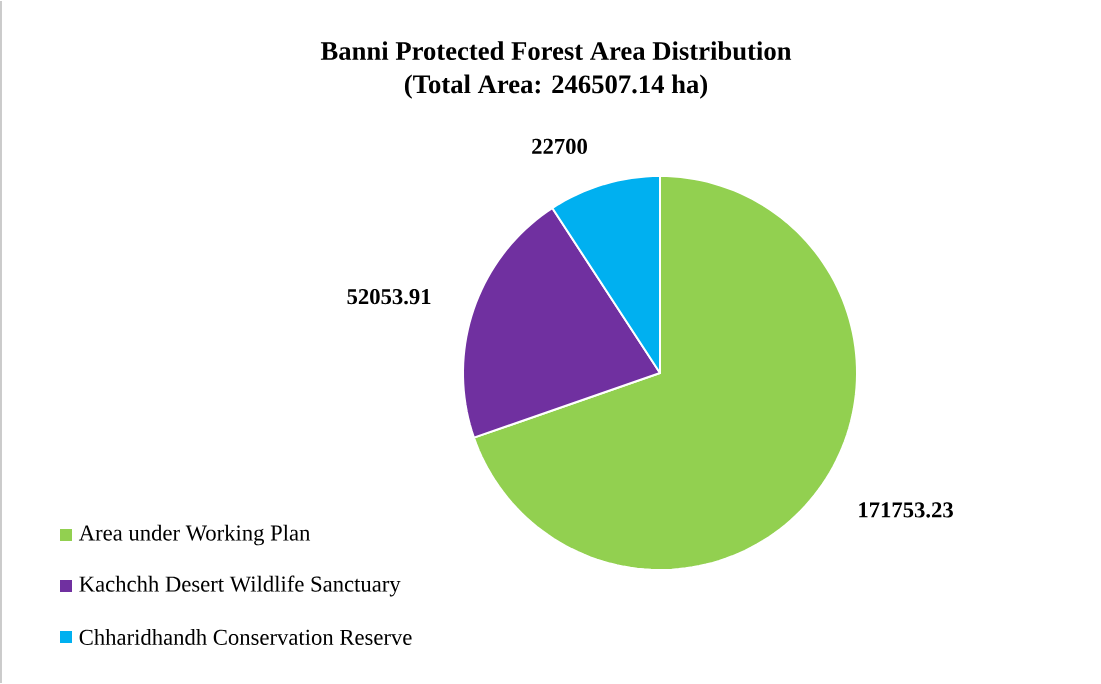  What do you see at coordinates (240, 586) in the screenshot?
I see `legend-label: Kachchh Desert Wildlife Sanctuary` at bounding box center [240, 586].